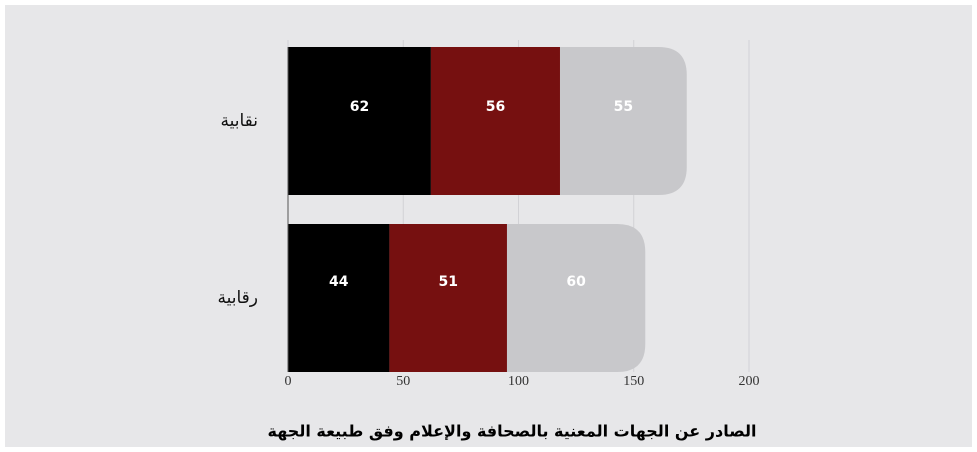  I want to click on category-label: نقابية, so click(240, 121).